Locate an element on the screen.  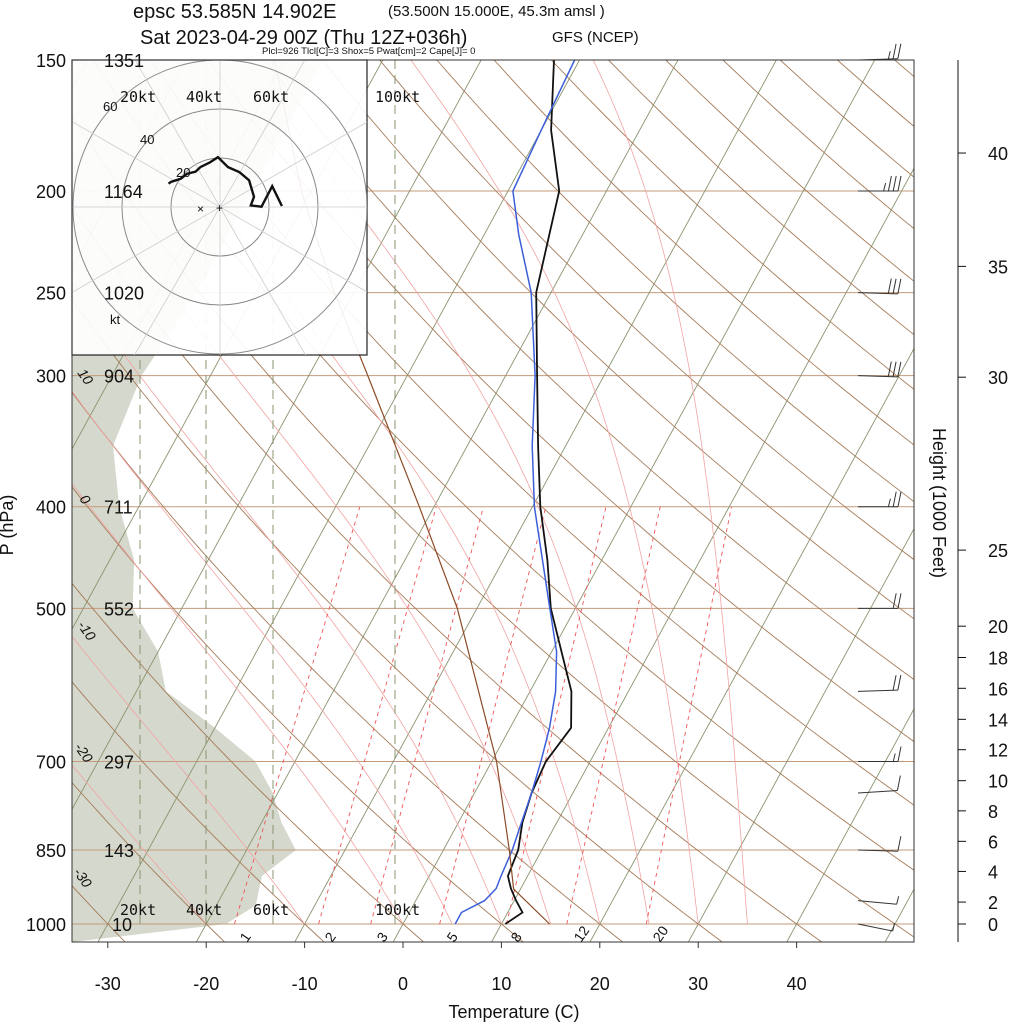
pressure-tick-label: 300 is located at coordinates (51, 377).